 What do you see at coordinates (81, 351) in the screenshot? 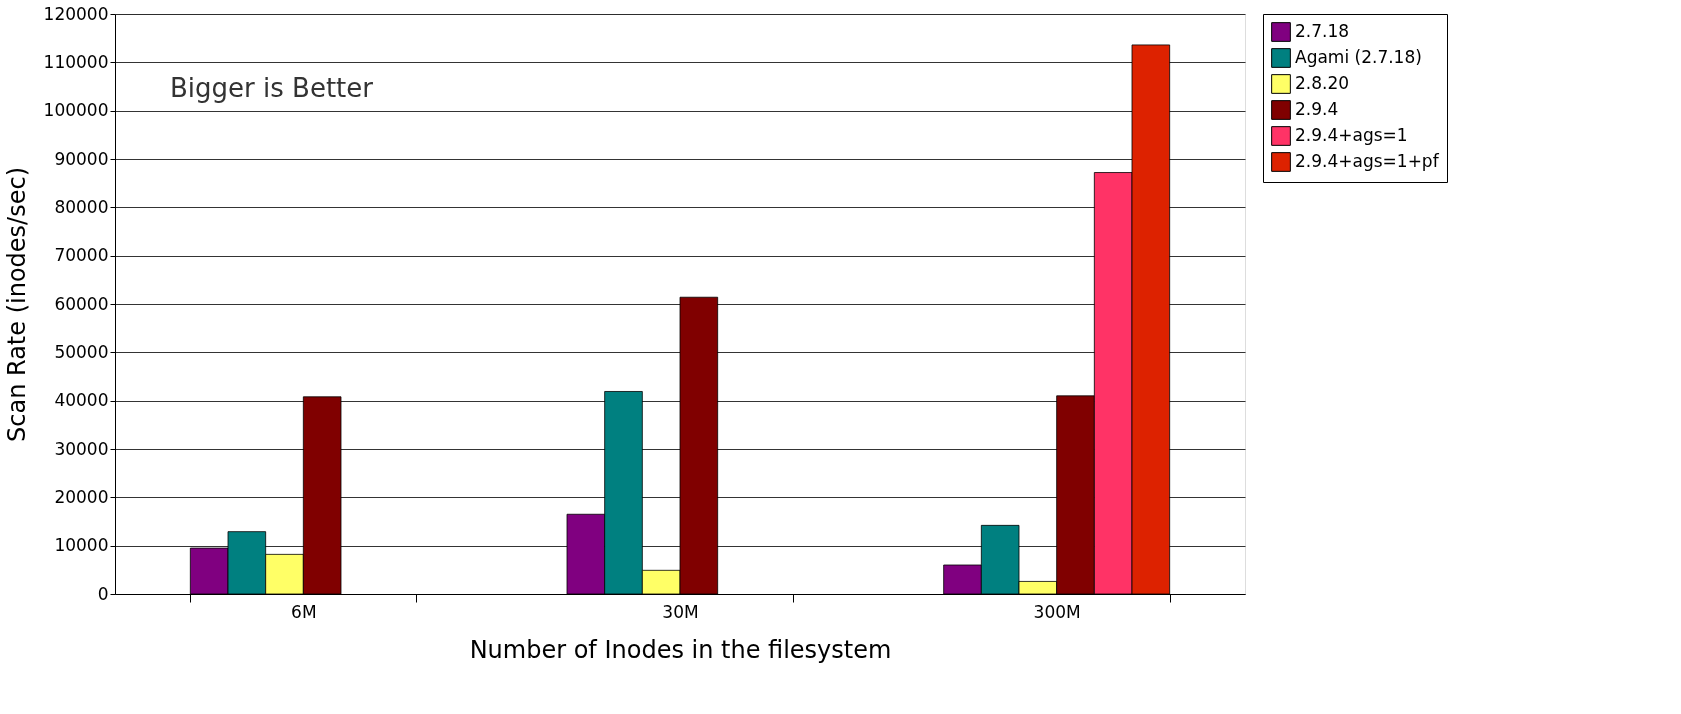
I see `y-tick-label: 50000` at bounding box center [81, 351].